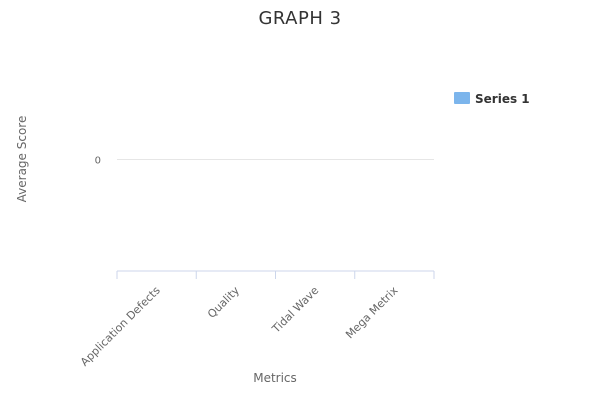 This screenshot has width=600, height=400. I want to click on x-tick-label-1: Application Defects, so click(120, 326).